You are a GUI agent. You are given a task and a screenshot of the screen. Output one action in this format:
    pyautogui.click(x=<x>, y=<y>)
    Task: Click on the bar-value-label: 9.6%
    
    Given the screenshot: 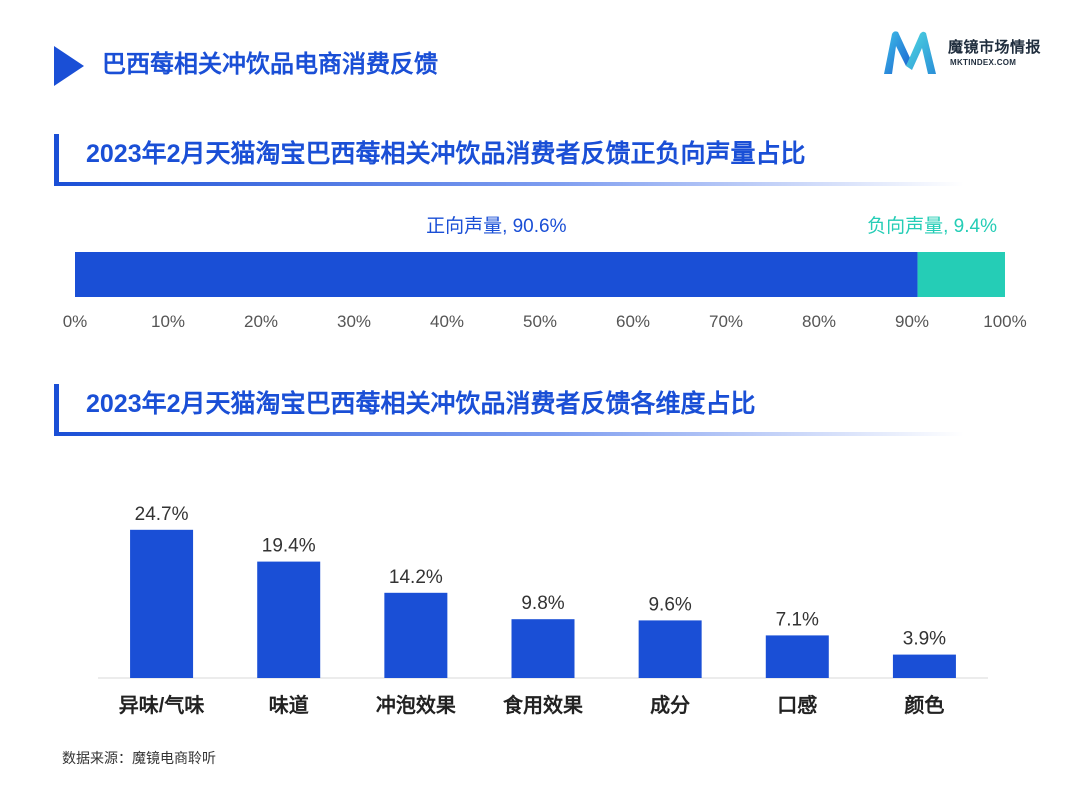 What is the action you would take?
    pyautogui.click(x=669, y=604)
    